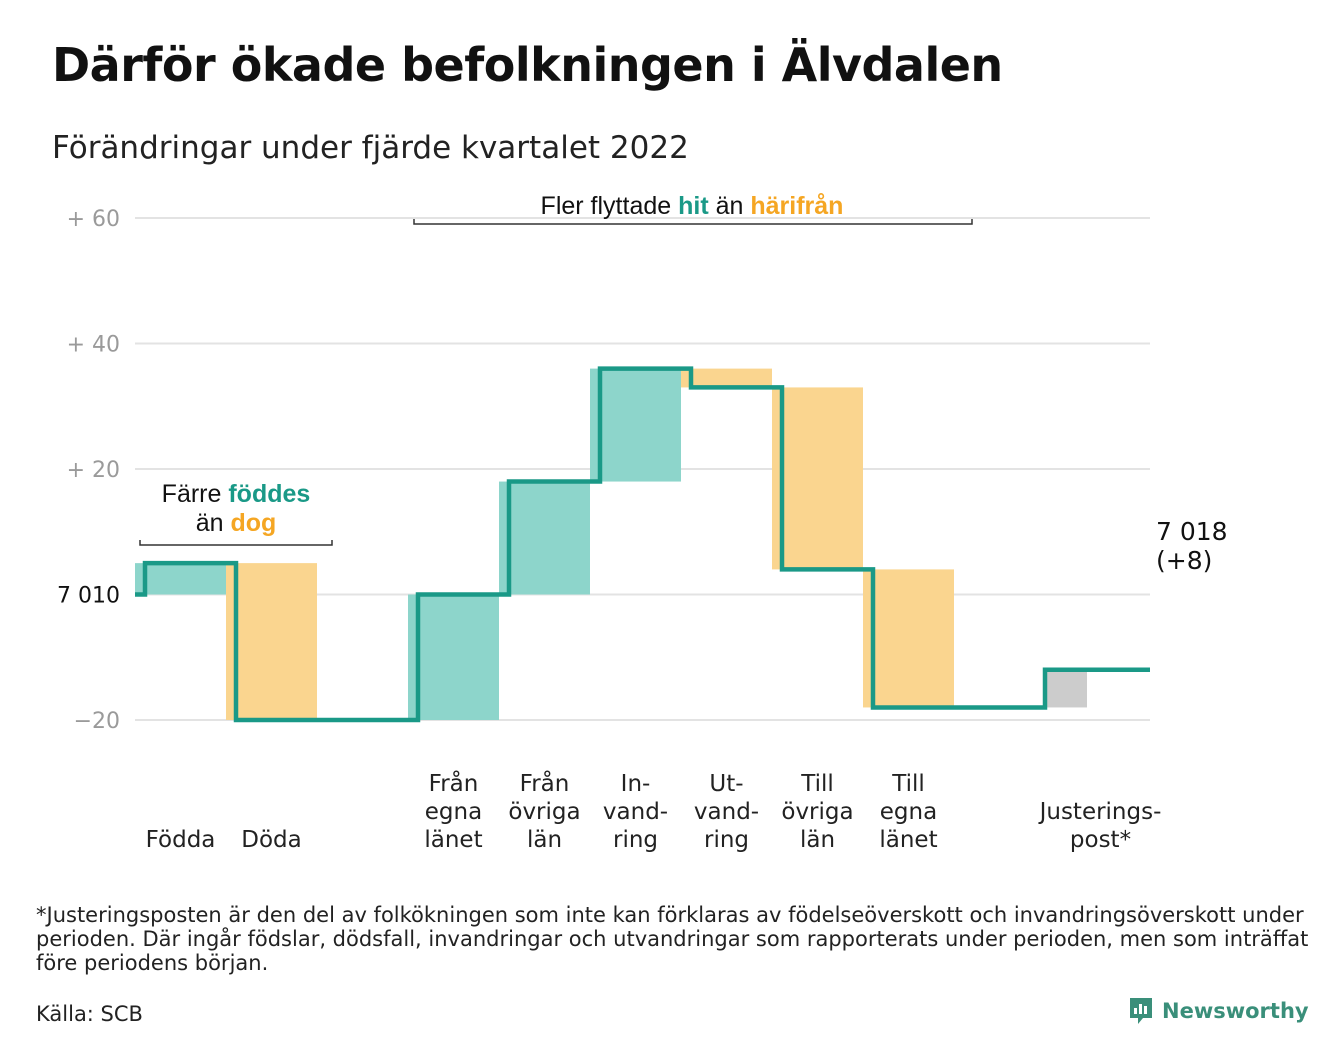  I want to click on category-label: Döda, so click(271, 840).